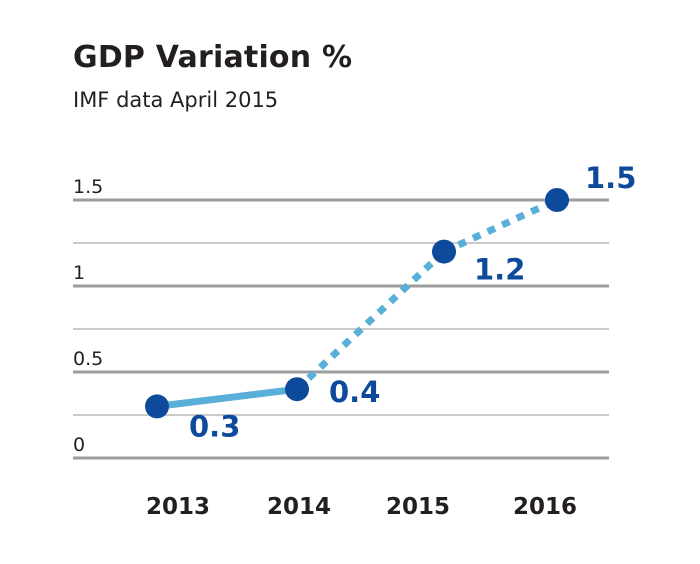 This screenshot has width=700, height=564. I want to click on x-tick-label: 2013, so click(178, 507).